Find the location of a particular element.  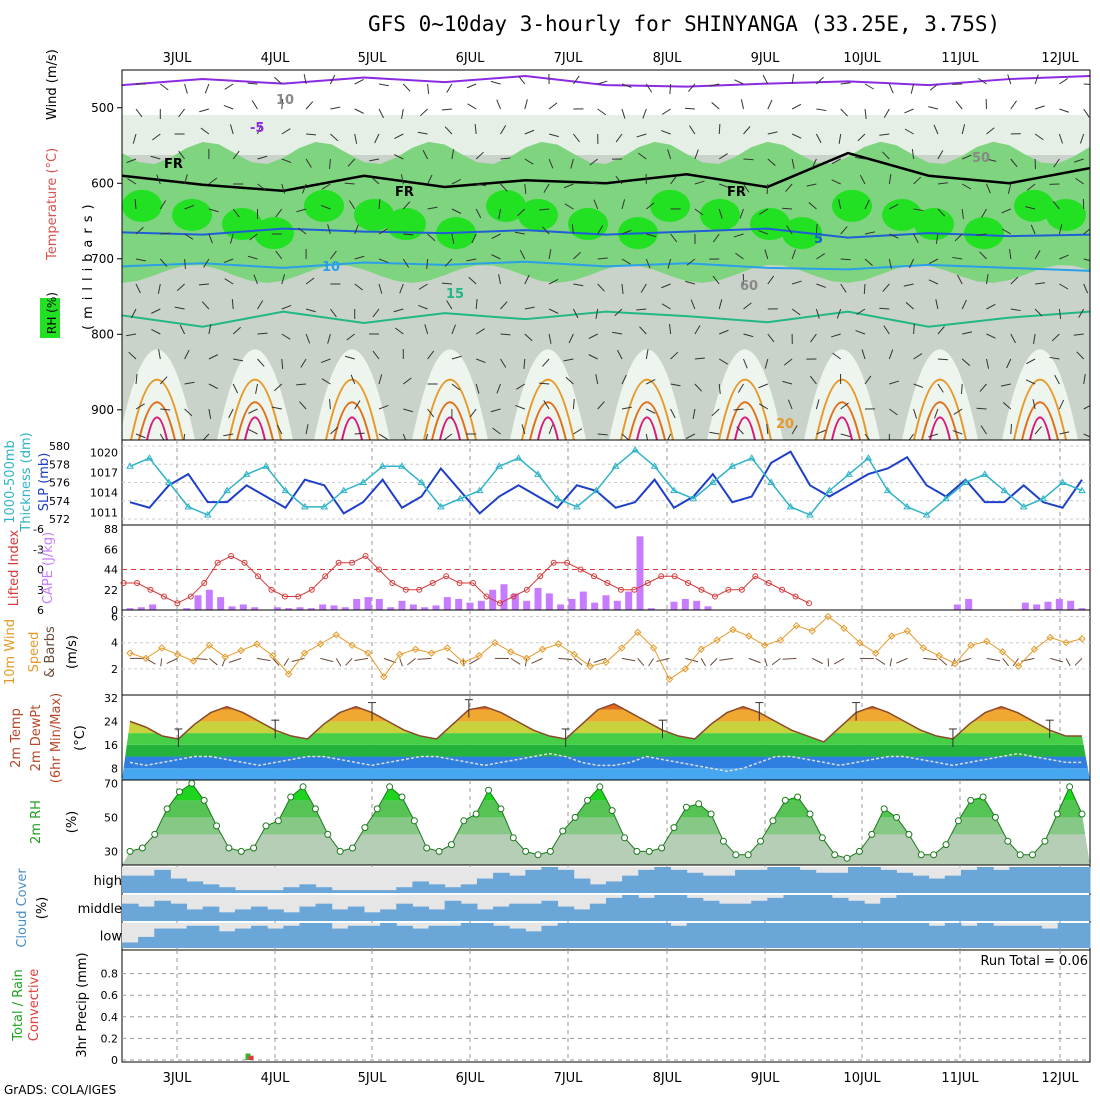

temp-unit: (°C) is located at coordinates (80, 738).